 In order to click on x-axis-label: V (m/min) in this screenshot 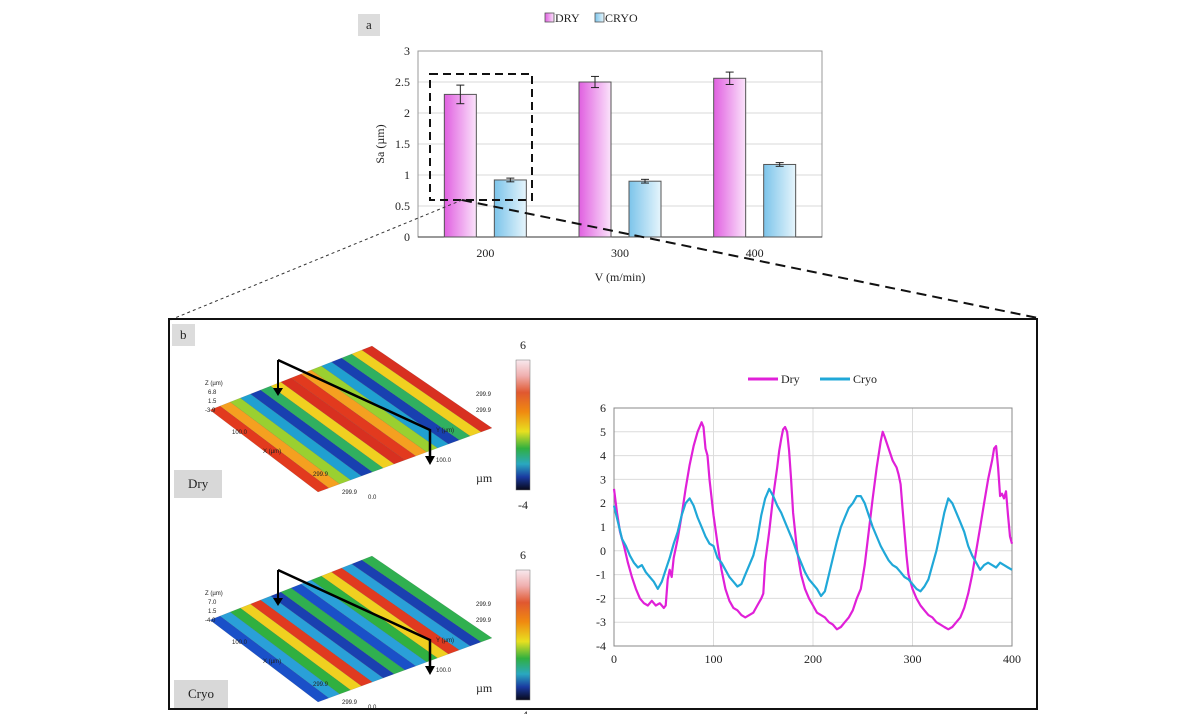, I will do `click(620, 277)`.